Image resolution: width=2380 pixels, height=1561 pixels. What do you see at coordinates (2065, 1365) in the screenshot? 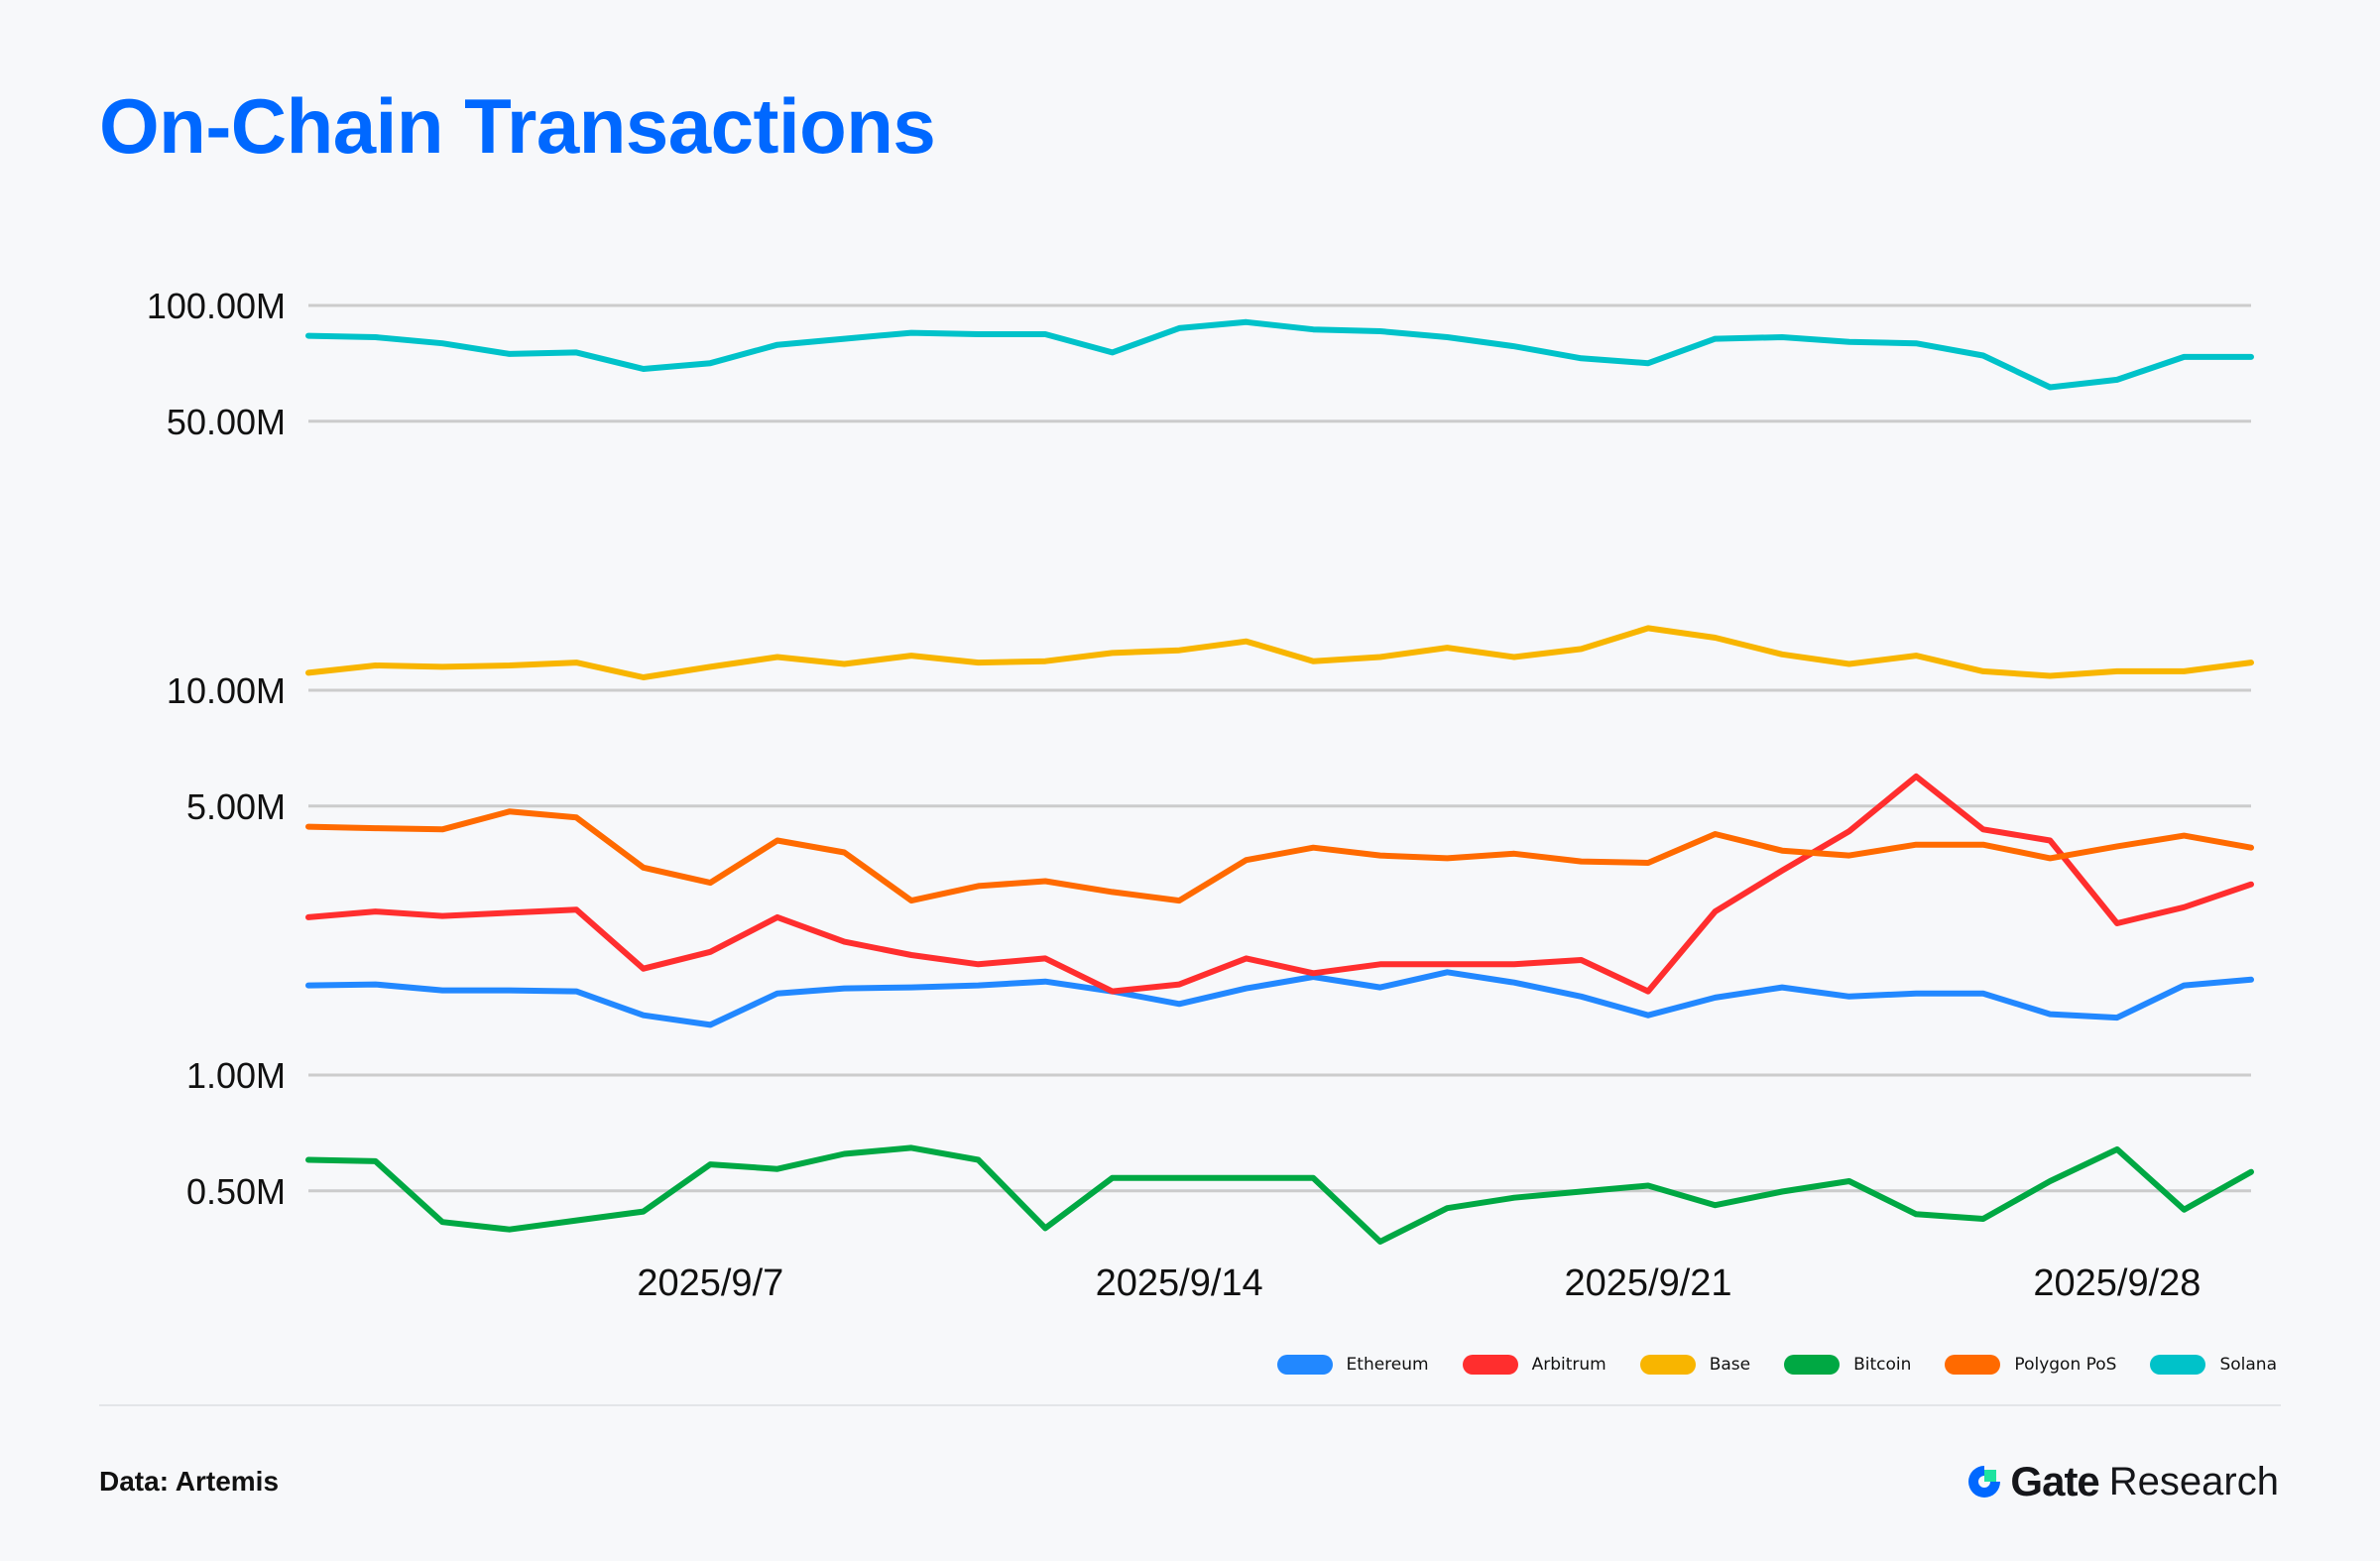
I see `legend-label: Polygon PoS` at bounding box center [2065, 1365].